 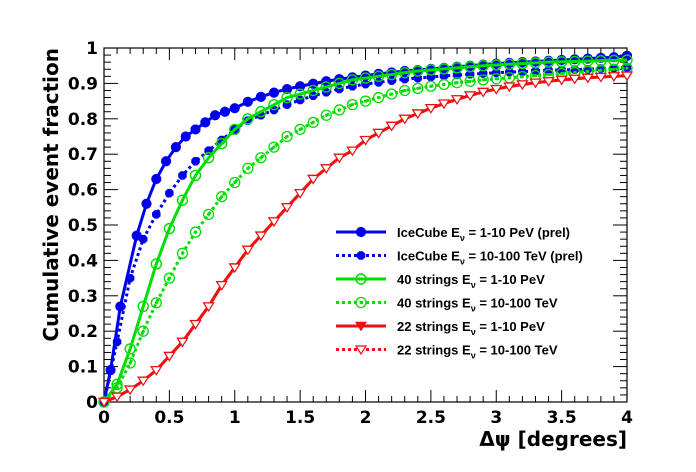 I want to click on legend-label-rest: = 10-100 TeV, so click(x=517, y=350).